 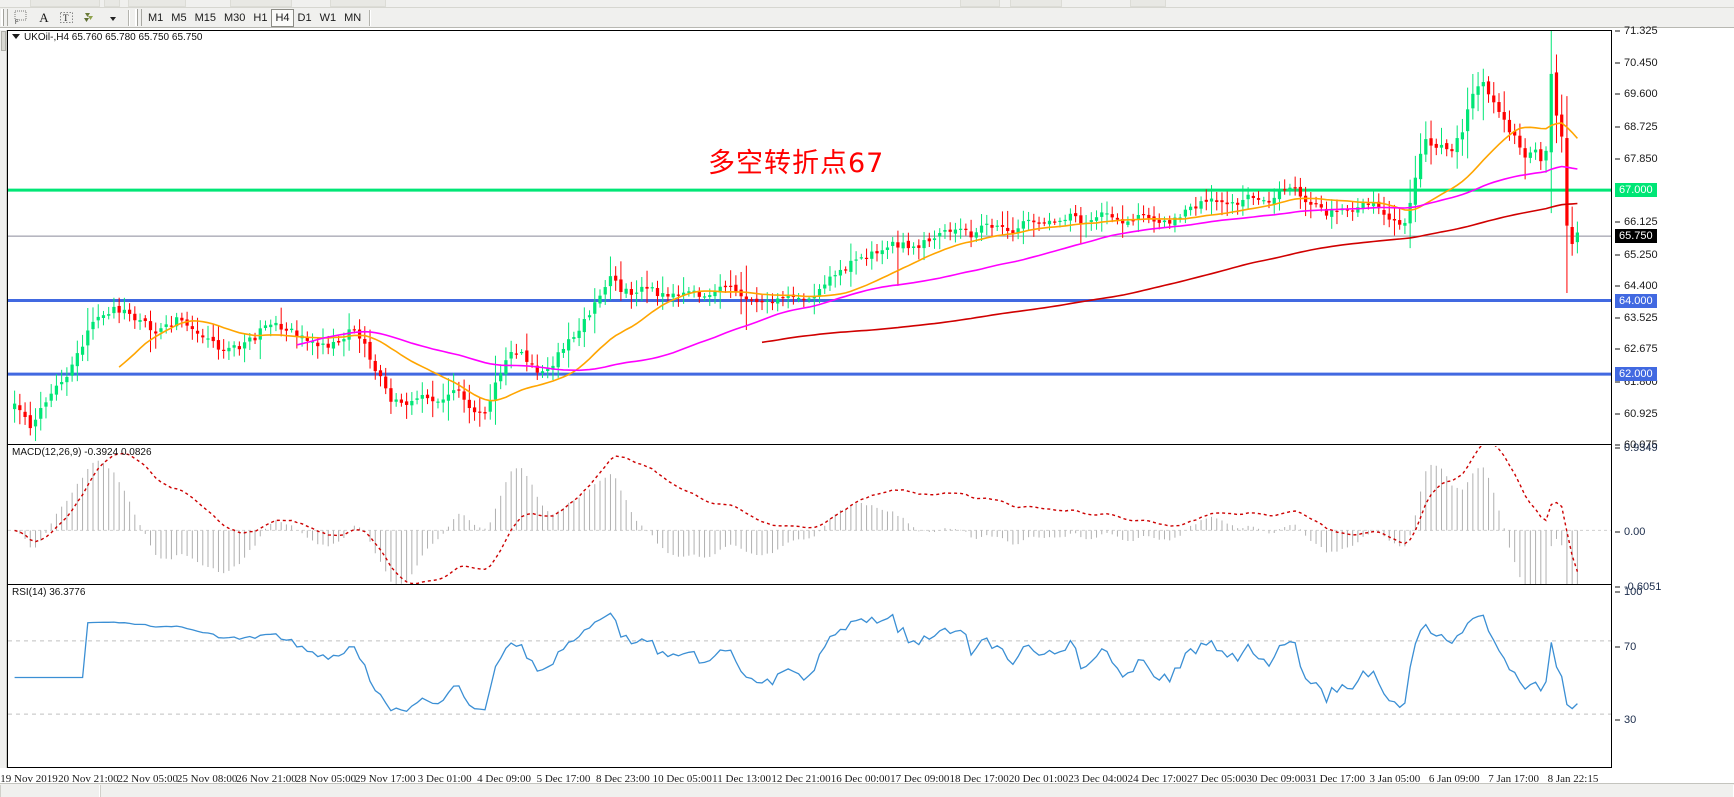 What do you see at coordinates (1636, 374) in the screenshot?
I see `price-level-badge-support: 62.000` at bounding box center [1636, 374].